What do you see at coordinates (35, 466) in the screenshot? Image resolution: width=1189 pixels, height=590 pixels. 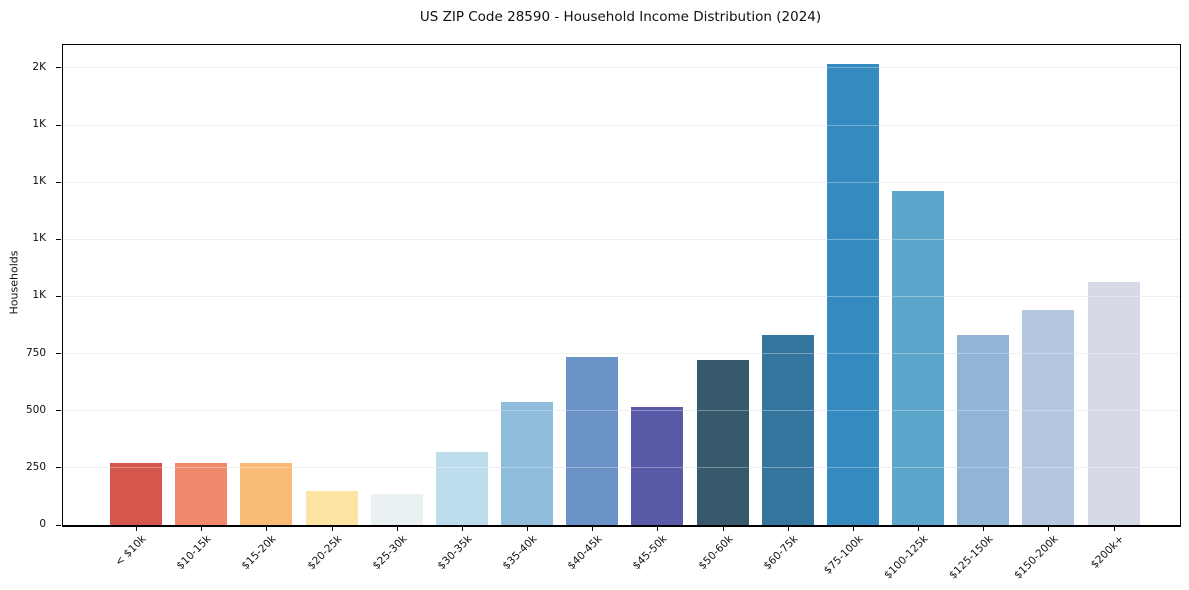 I see `y-tick-label: 250` at bounding box center [35, 466].